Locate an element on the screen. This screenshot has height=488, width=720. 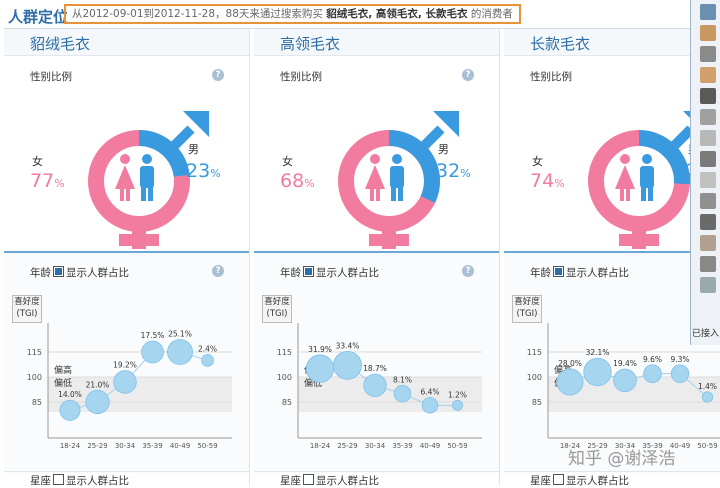
female-percent: 74% is located at coordinates (547, 181).